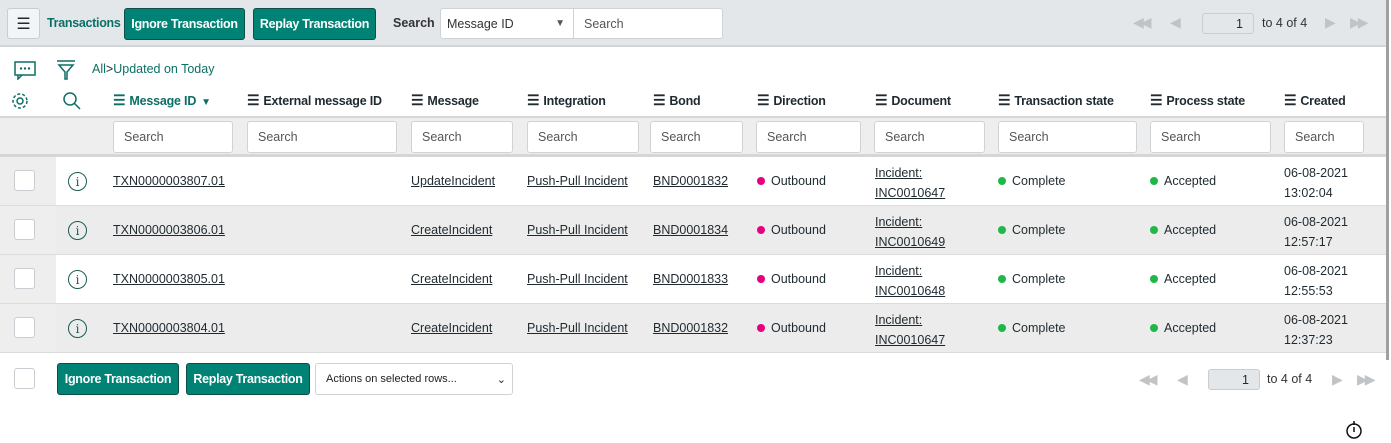  What do you see at coordinates (314, 100) in the screenshot?
I see `column-header-external-message-id: ☰ External message ID` at bounding box center [314, 100].